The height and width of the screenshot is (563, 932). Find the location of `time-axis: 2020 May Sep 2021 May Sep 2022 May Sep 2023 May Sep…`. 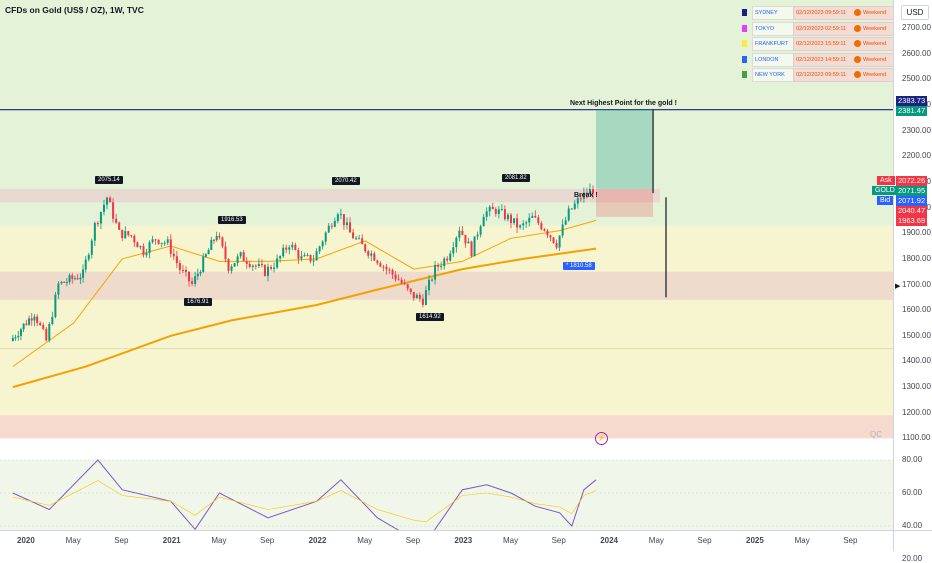

time-axis: 2020 May Sep 2021 May Sep 2022 May Sep 2023 May Sep… is located at coordinates (446, 540).